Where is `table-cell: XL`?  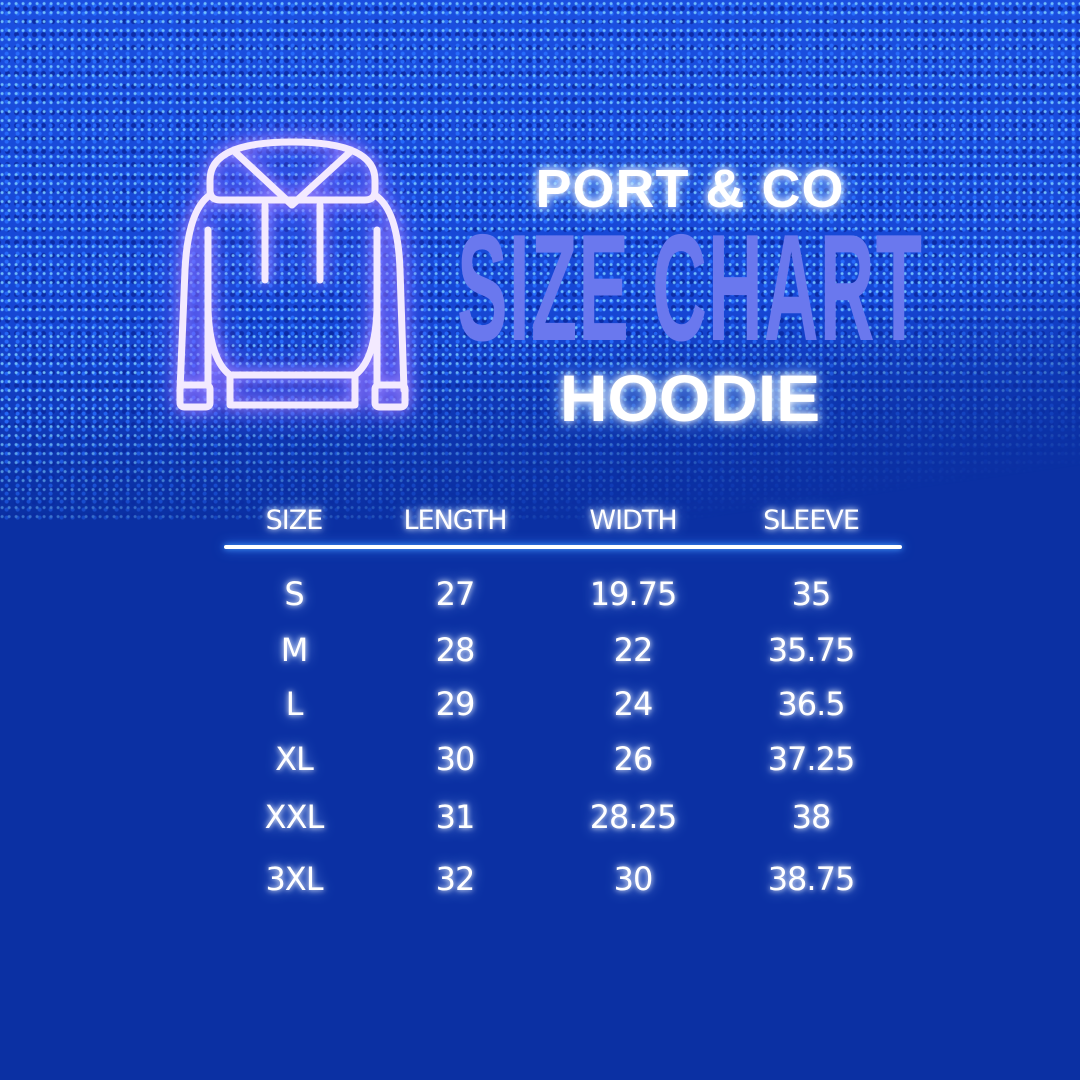
table-cell: XL is located at coordinates (294, 759).